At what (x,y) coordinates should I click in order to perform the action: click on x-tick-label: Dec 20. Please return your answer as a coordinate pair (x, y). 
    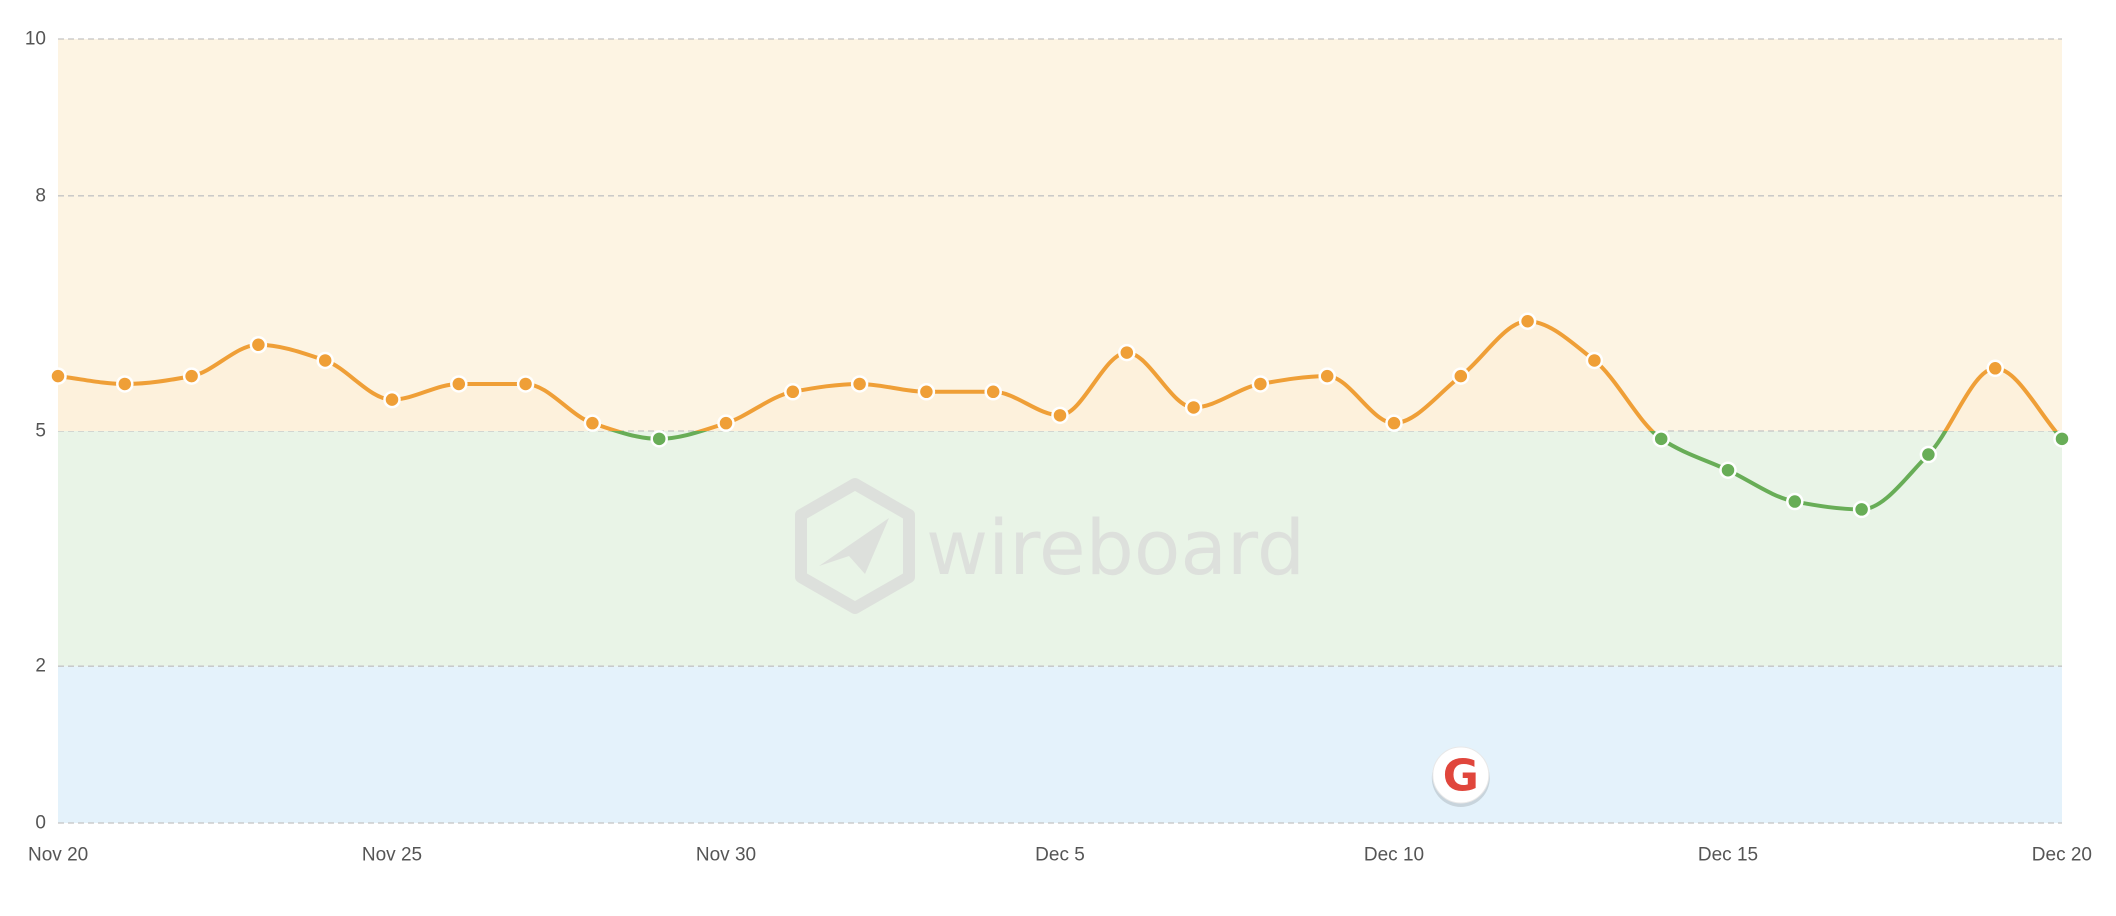
    Looking at the image, I should click on (2062, 855).